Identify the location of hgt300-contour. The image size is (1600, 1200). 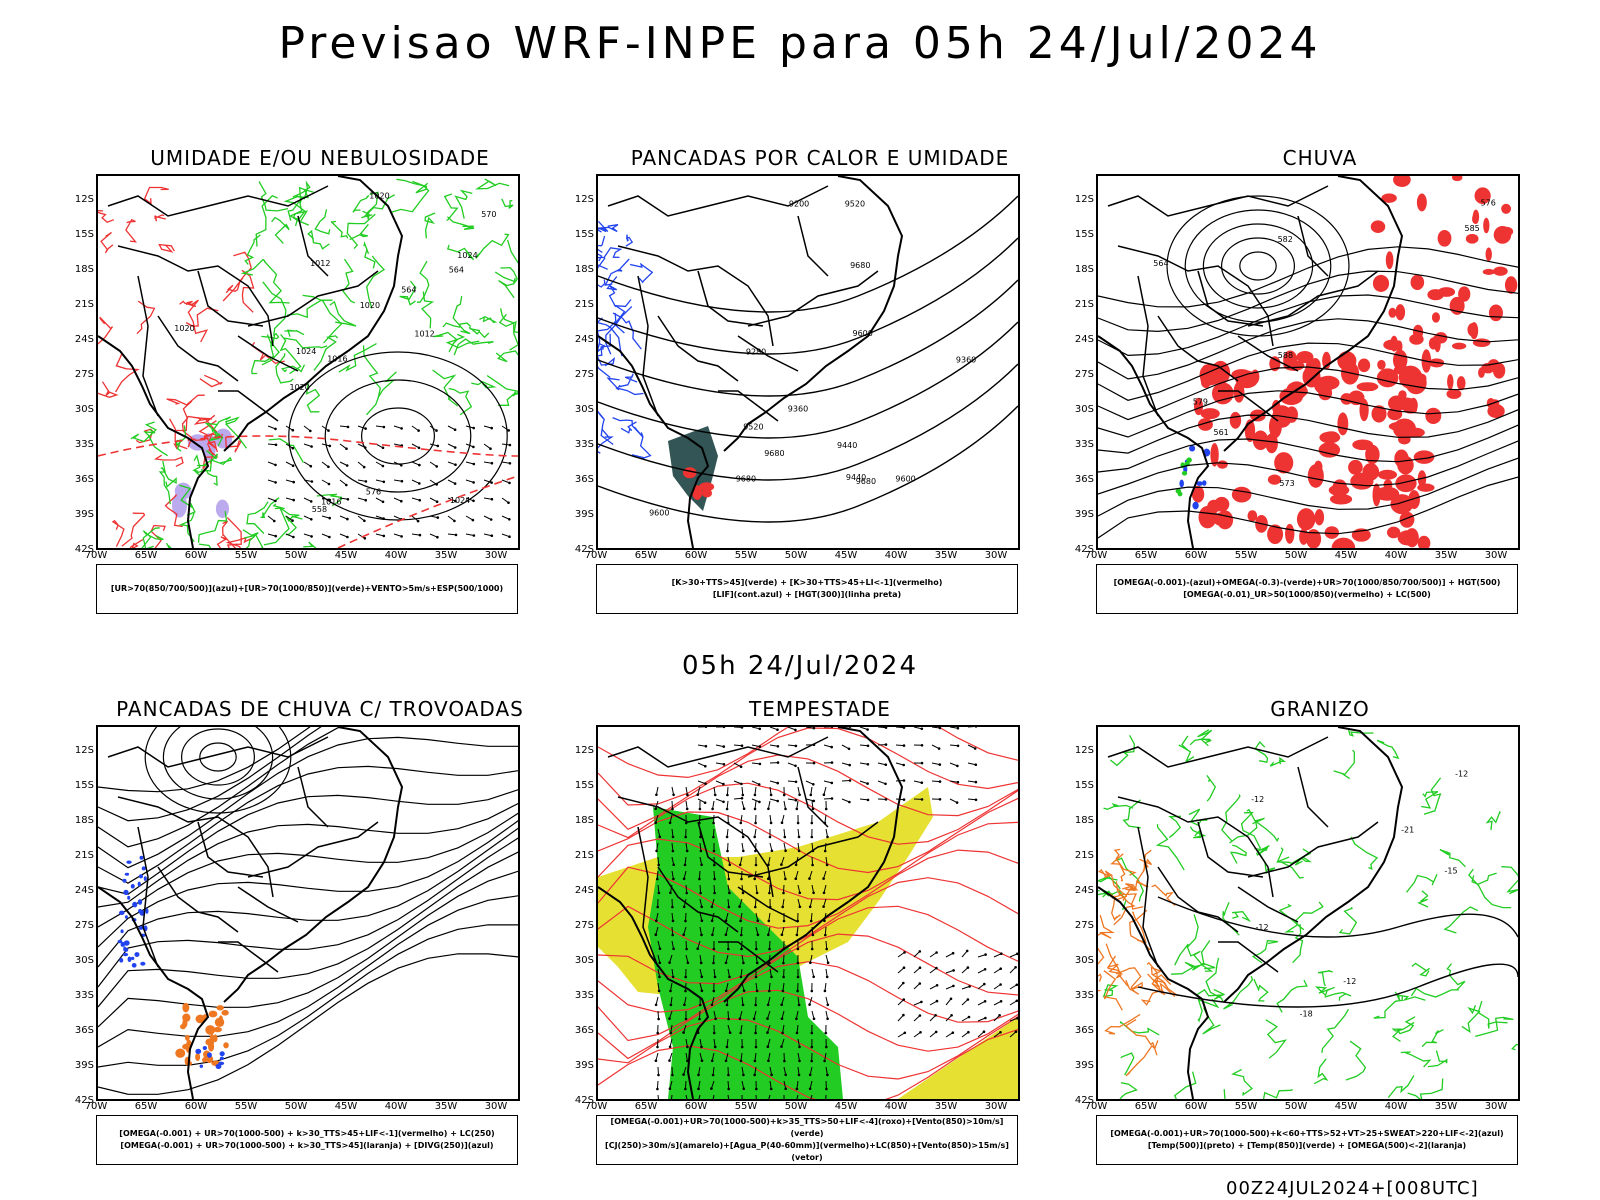
(808, 422).